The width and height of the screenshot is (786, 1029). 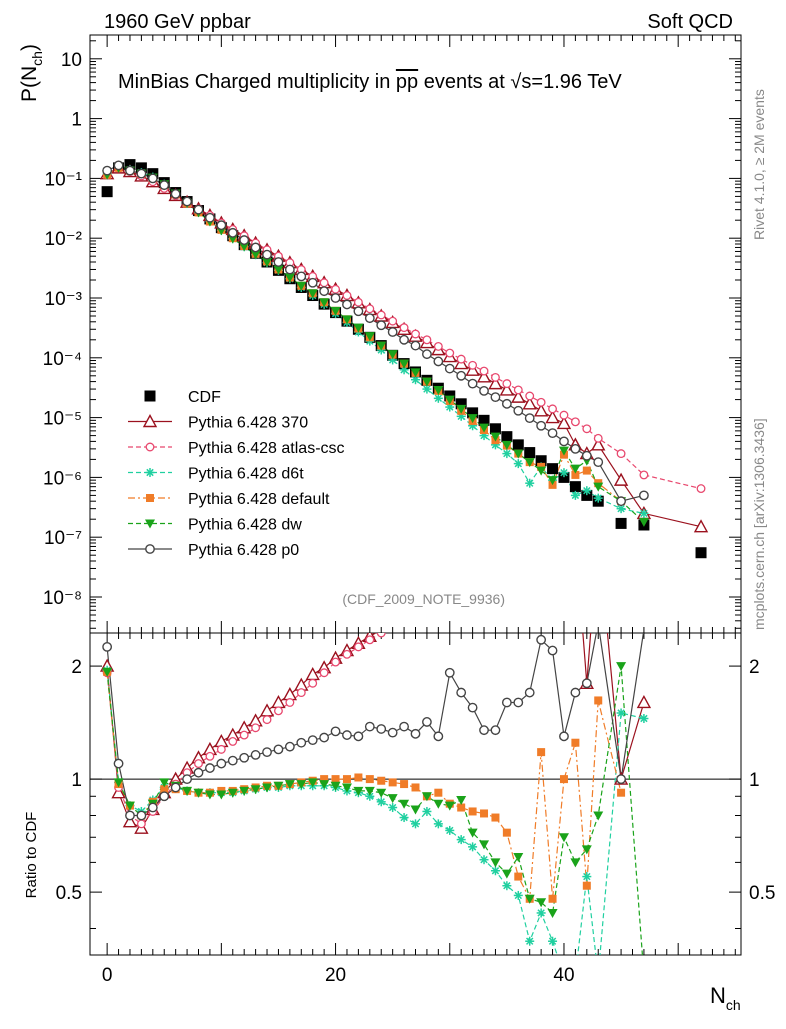 What do you see at coordinates (216, 474) in the screenshot?
I see `legend-entry-d6t: Pythia 6.428 d6t` at bounding box center [216, 474].